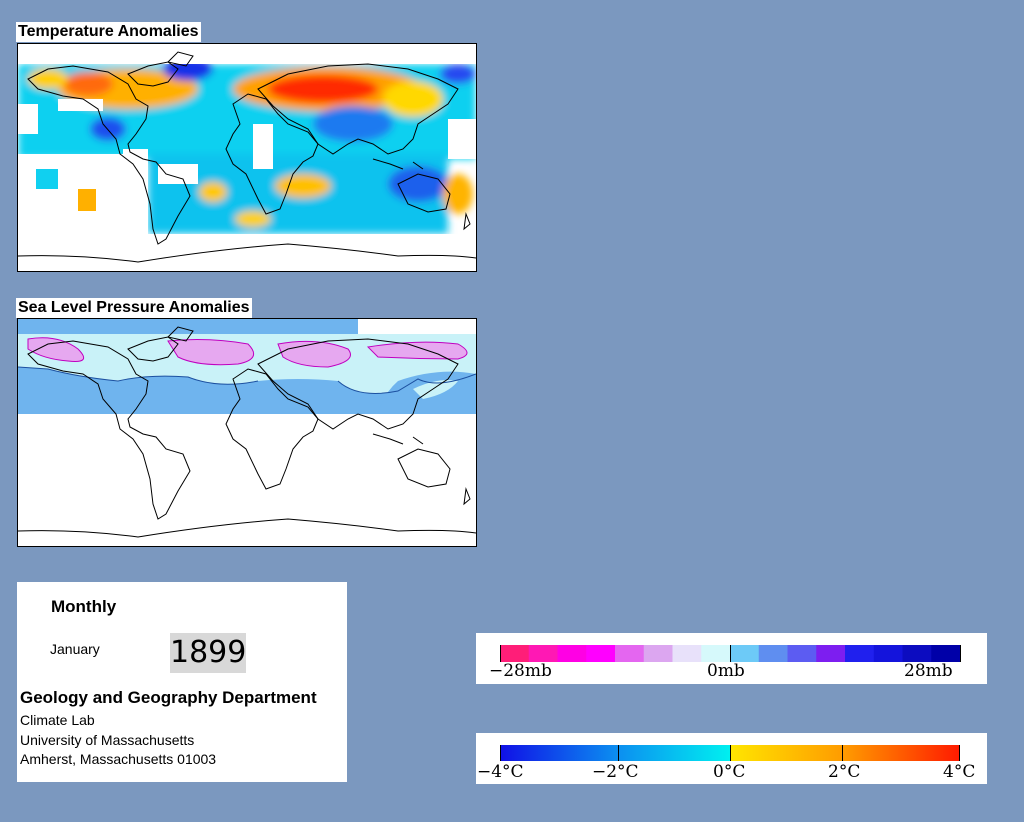 Image resolution: width=1024 pixels, height=822 pixels. I want to click on frequency-label: Monthly, so click(84, 606).